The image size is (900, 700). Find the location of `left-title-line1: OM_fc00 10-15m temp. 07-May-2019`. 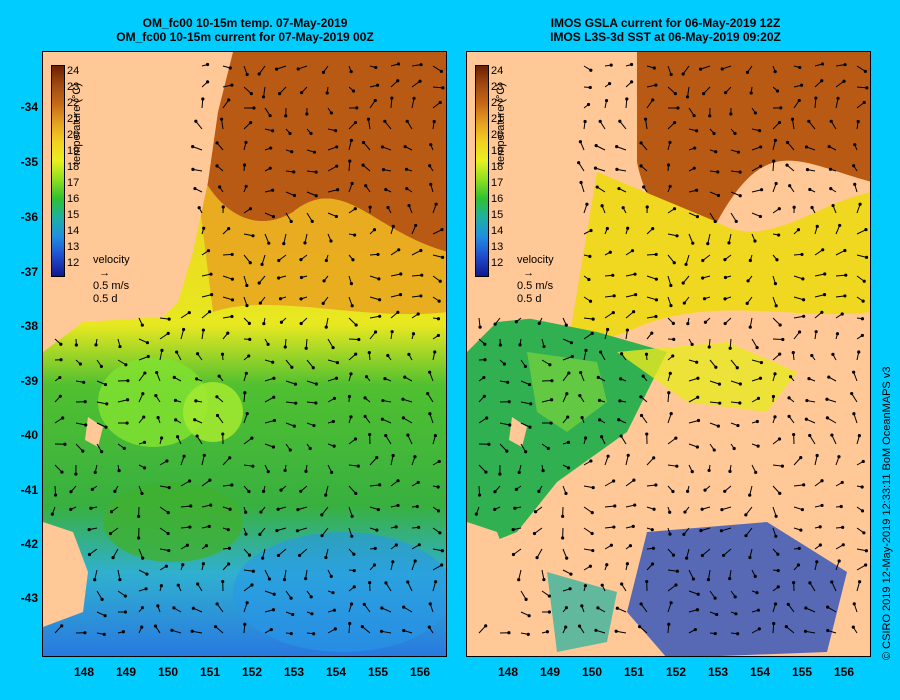

left-title-line1: OM_fc00 10-15m temp. 07-May-2019 is located at coordinates (245, 23).